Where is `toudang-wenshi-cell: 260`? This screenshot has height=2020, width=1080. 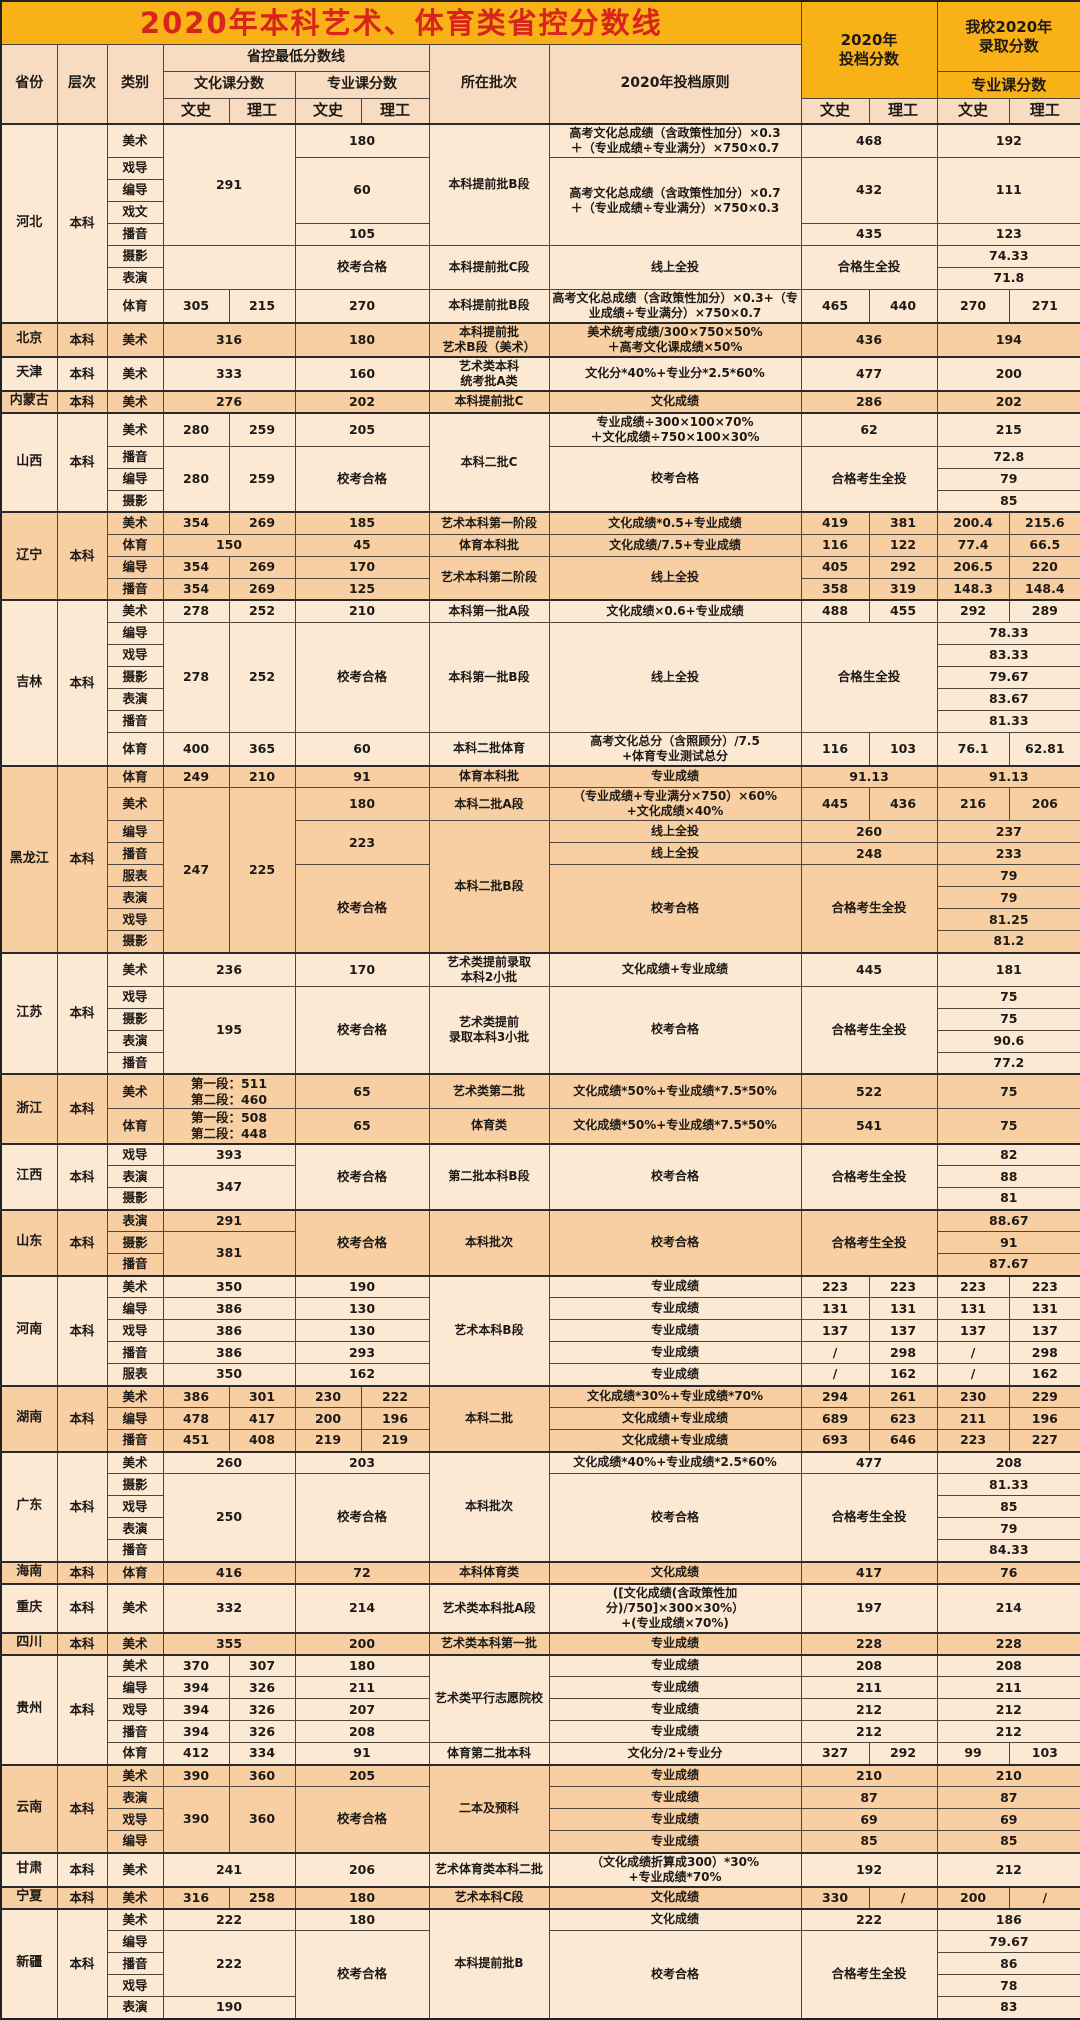 toudang-wenshi-cell: 260 is located at coordinates (869, 831).